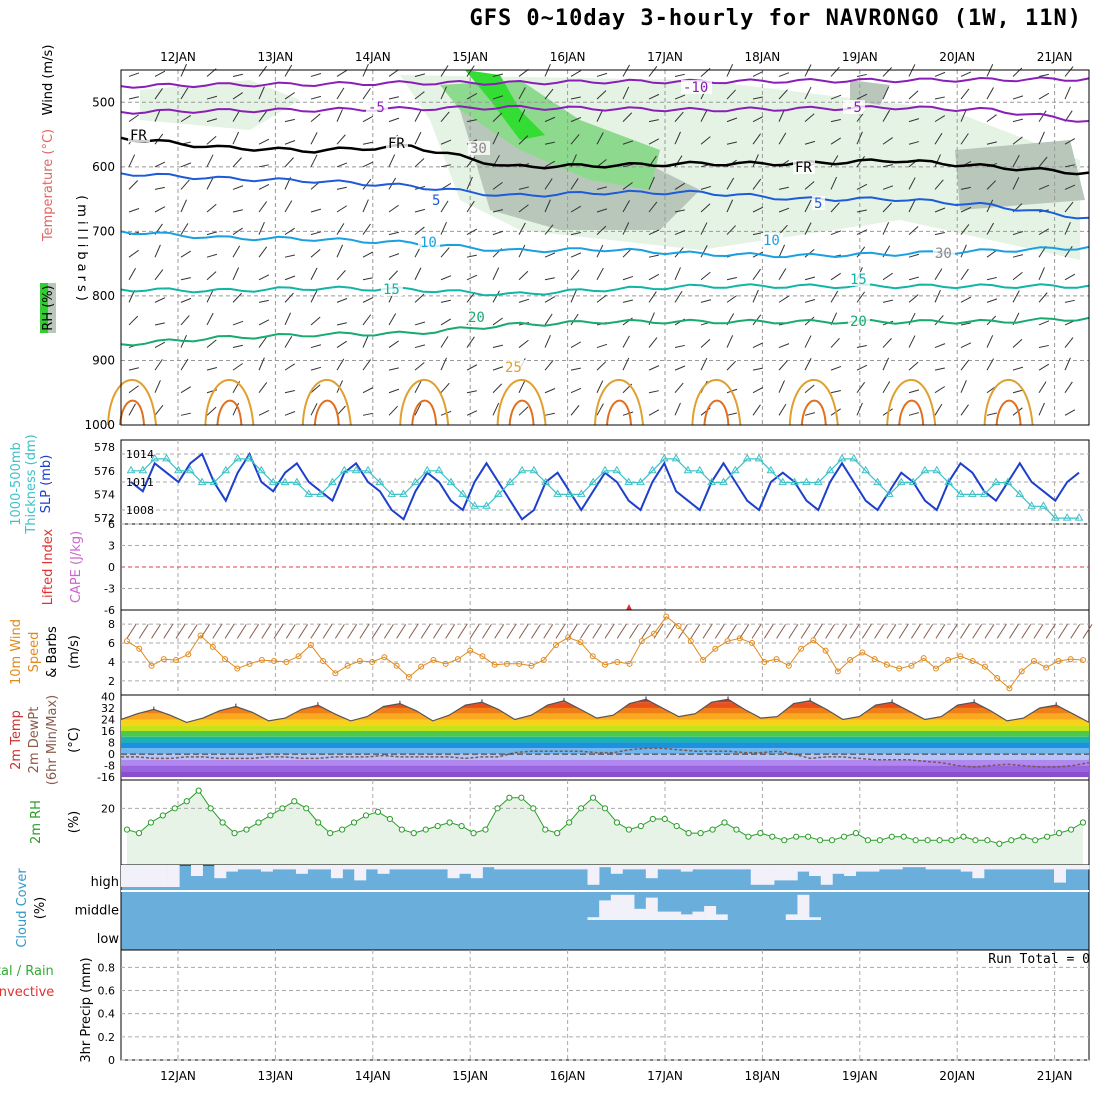 The image size is (1100, 1100). What do you see at coordinates (605, 745) in the screenshot?
I see `temp-band` at bounding box center [605, 745].